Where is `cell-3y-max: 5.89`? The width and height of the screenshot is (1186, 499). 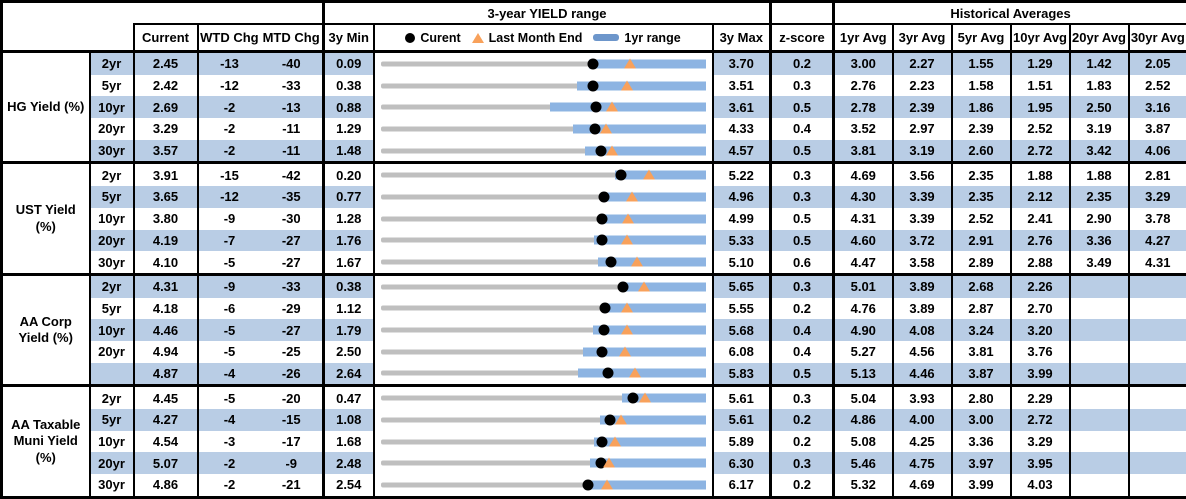 cell-3y-max: 5.89 is located at coordinates (742, 442).